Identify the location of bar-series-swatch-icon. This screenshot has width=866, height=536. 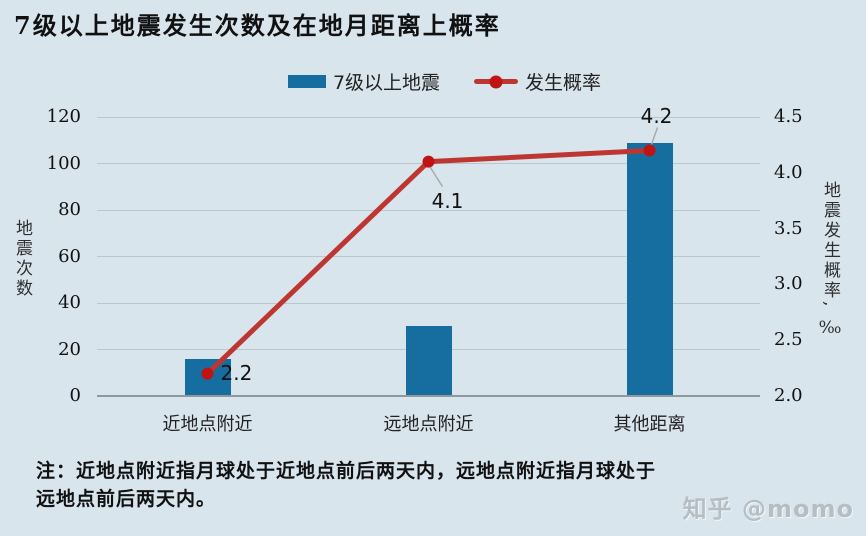
(306, 81).